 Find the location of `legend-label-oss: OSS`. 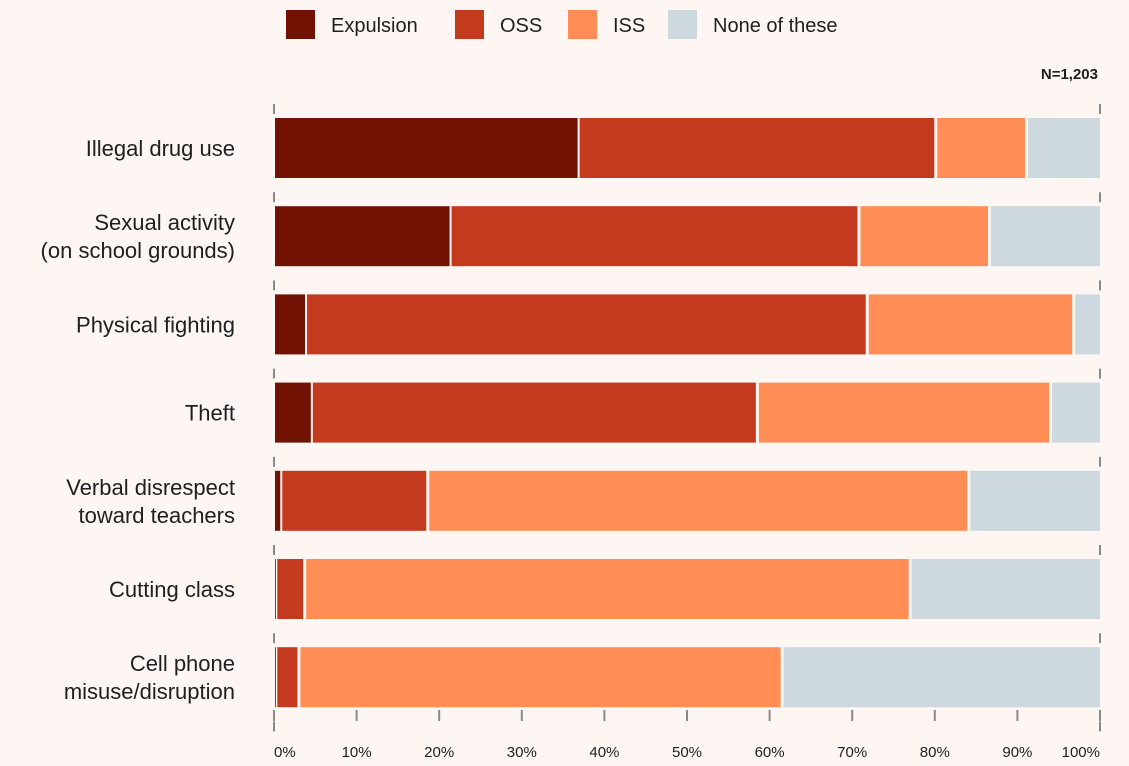

legend-label-oss: OSS is located at coordinates (521, 26).